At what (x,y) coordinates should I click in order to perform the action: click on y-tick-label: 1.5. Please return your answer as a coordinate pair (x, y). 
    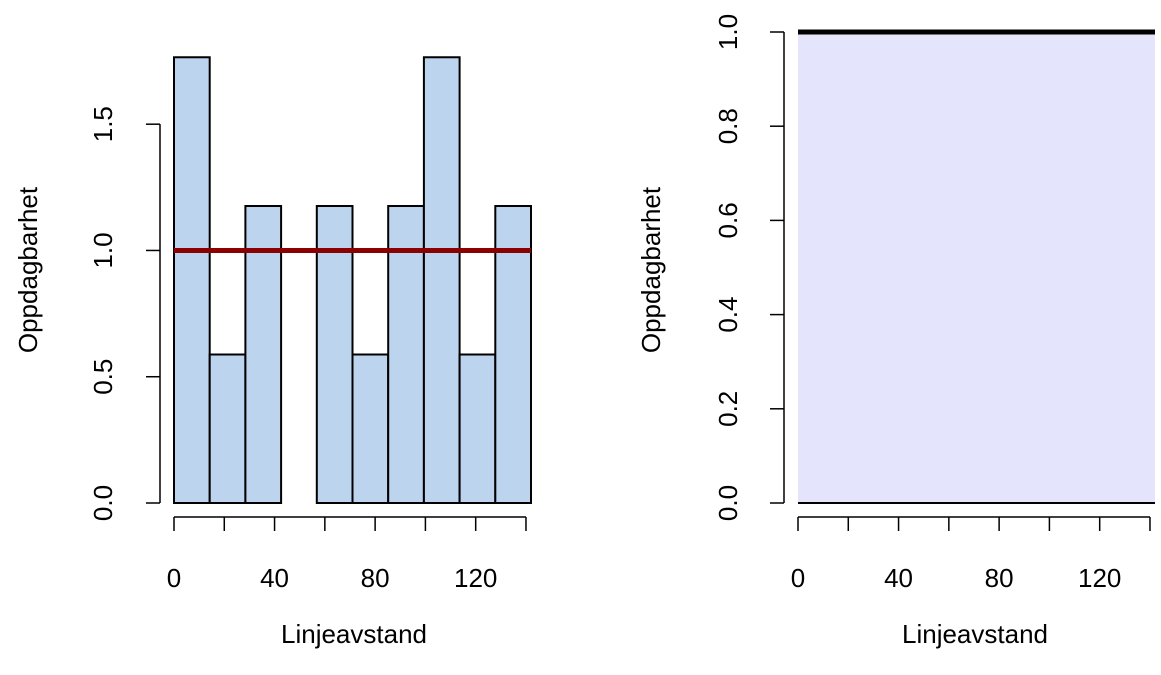
    Looking at the image, I should click on (103, 124).